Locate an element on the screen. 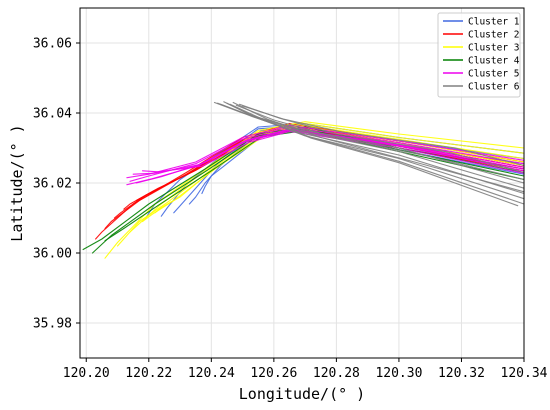 The height and width of the screenshot is (410, 550). y-tick-label: 36.06 is located at coordinates (52, 44).